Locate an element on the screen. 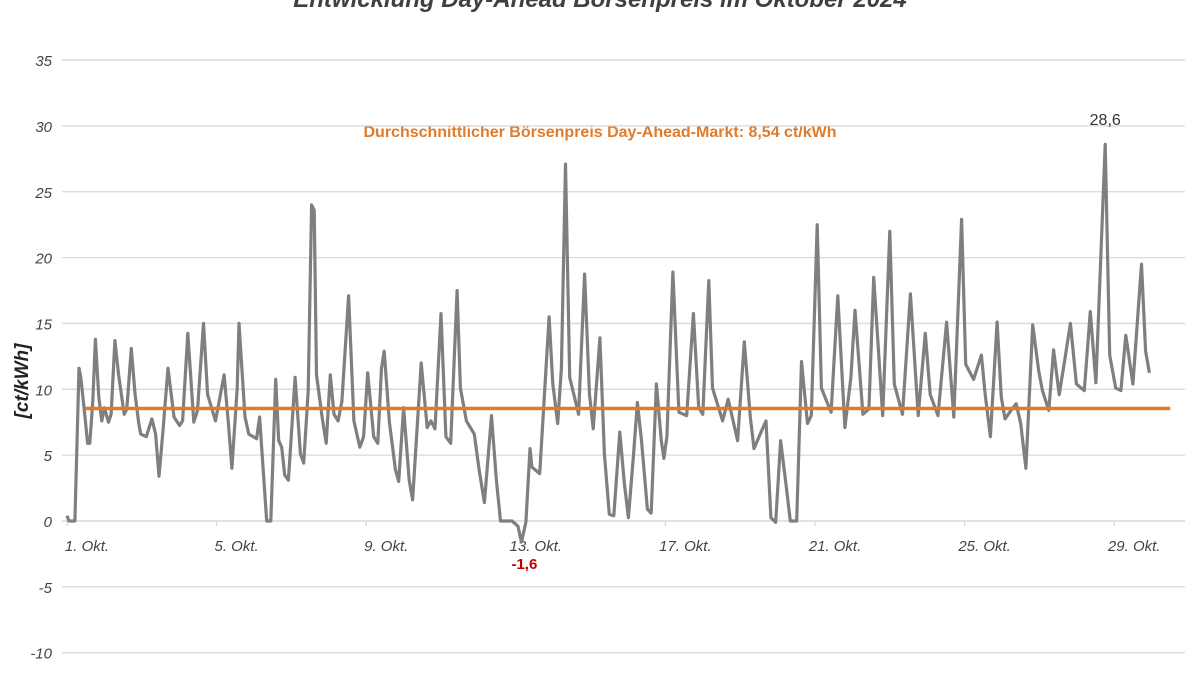 The width and height of the screenshot is (1200, 675). x-tick-label: 29. Okt. is located at coordinates (1134, 546).